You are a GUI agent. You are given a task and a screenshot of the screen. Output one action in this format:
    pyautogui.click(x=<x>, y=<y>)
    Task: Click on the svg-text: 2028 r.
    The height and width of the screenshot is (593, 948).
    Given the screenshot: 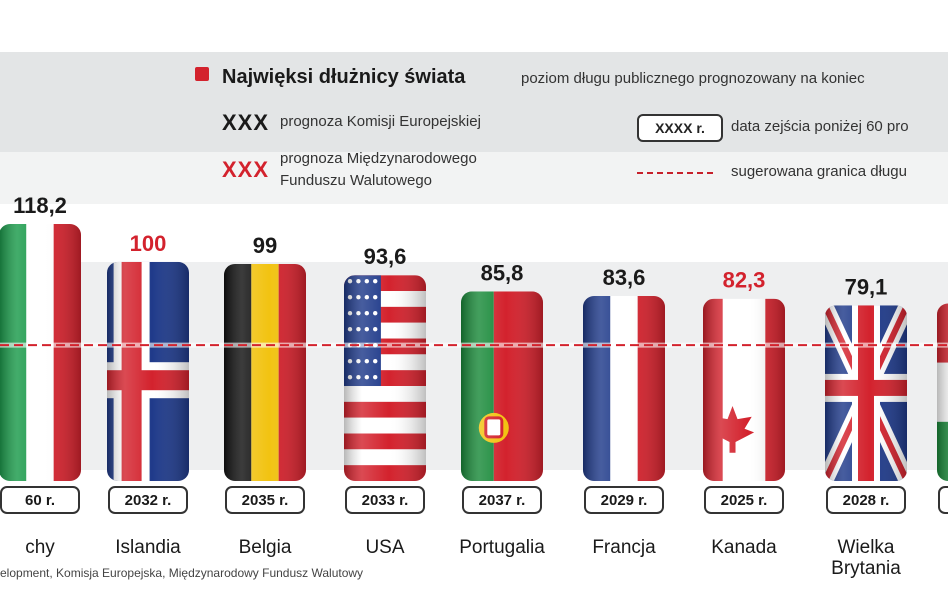 What is the action you would take?
    pyautogui.click(x=866, y=500)
    